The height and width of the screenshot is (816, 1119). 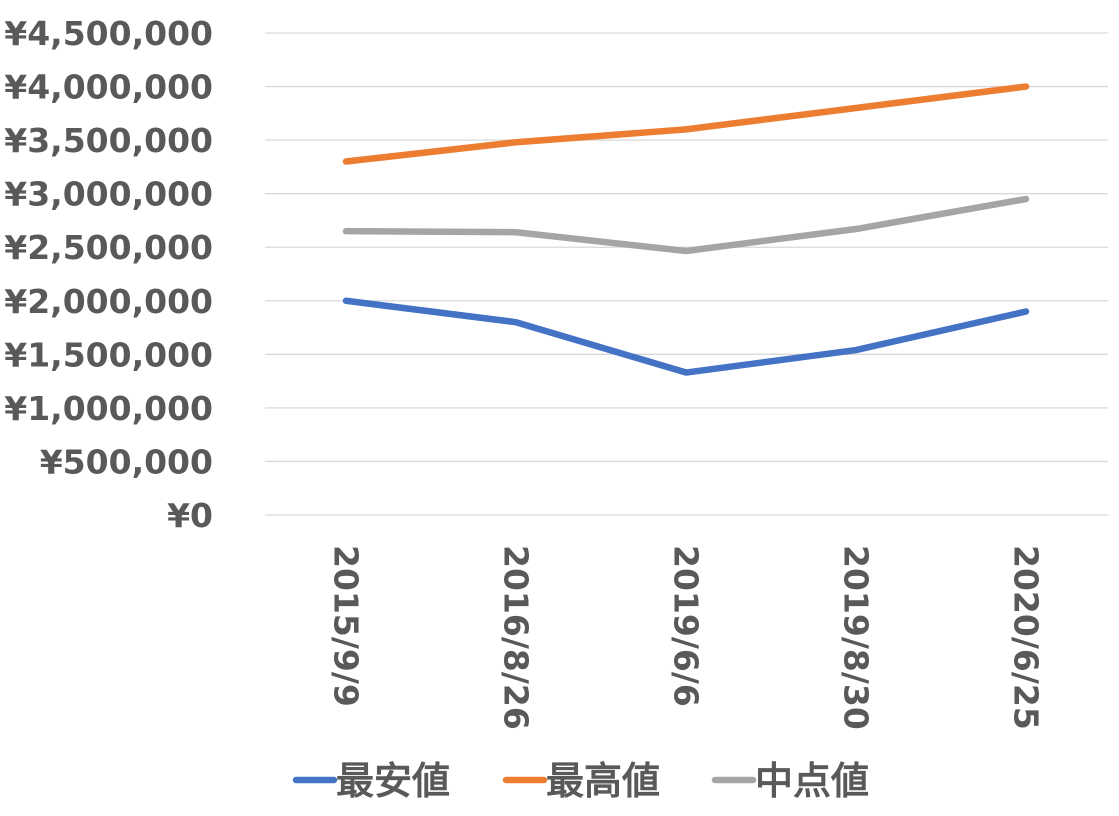 I want to click on legend-label: 最安値, so click(x=393, y=781).